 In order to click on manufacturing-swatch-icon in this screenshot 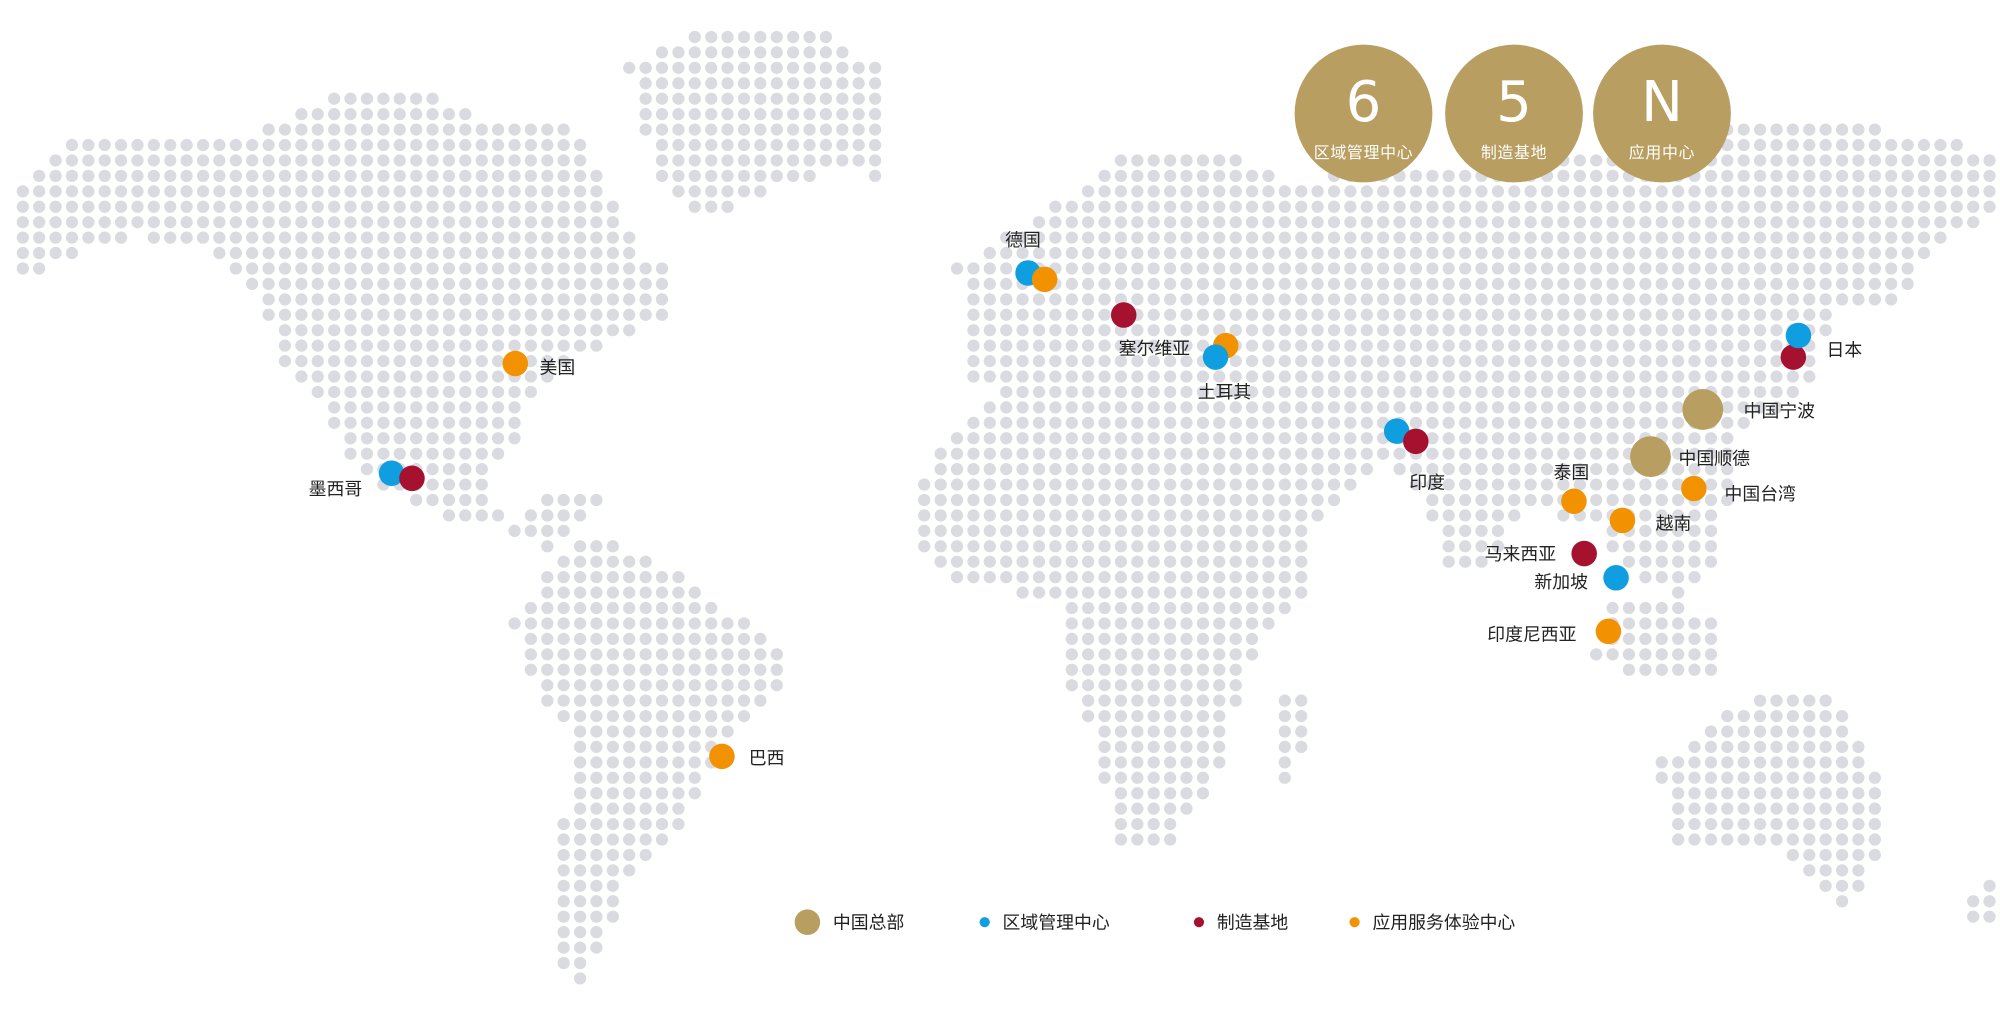, I will do `click(1199, 922)`.